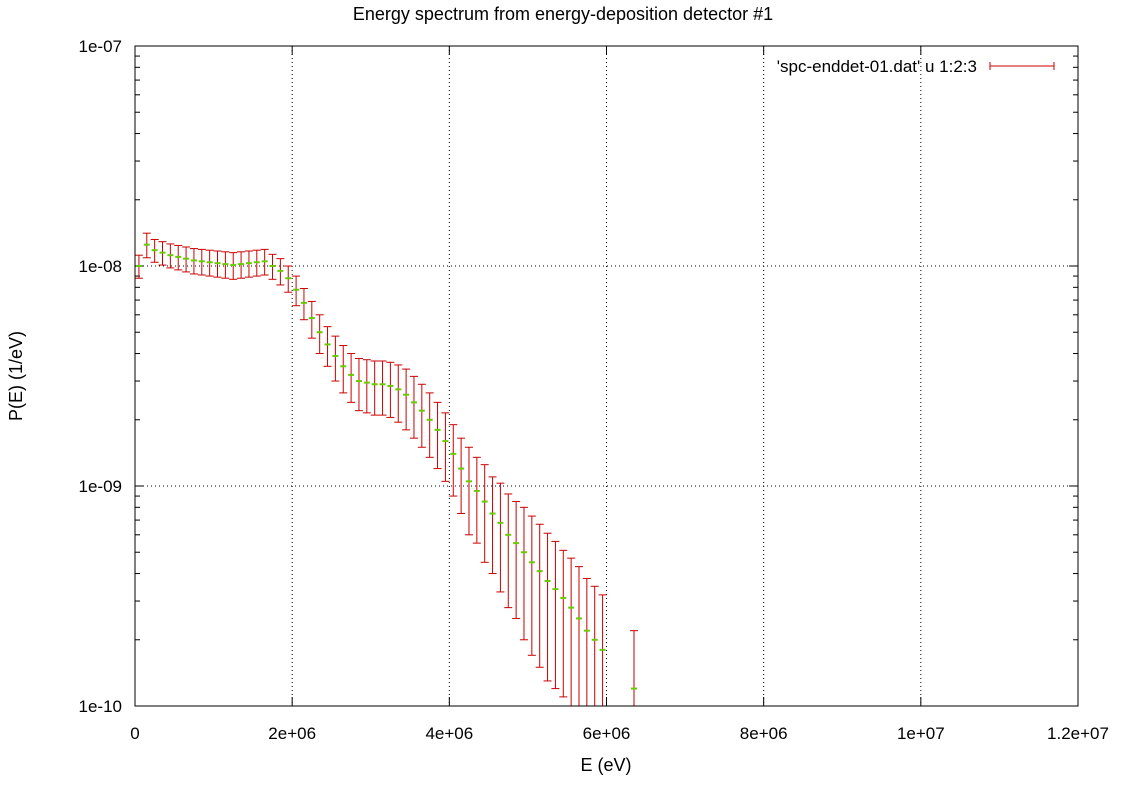 The width and height of the screenshot is (1127, 789). I want to click on y-tick-label: 1e-08, so click(100, 266).